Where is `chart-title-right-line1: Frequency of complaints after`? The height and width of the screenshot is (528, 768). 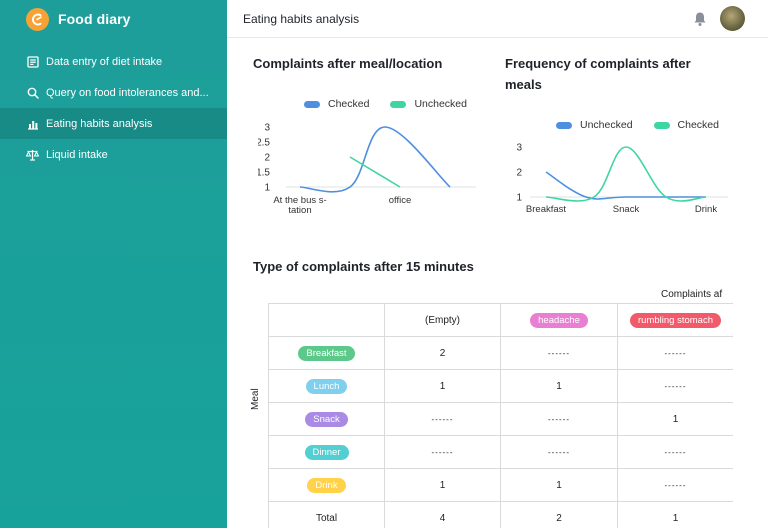 chart-title-right-line1: Frequency of complaints after is located at coordinates (598, 63).